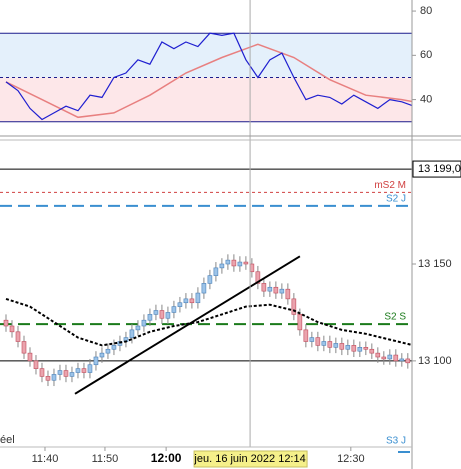 This screenshot has height=469, width=461. Describe the element at coordinates (45, 459) in the screenshot. I see `x-tick-label: 11:40` at that location.